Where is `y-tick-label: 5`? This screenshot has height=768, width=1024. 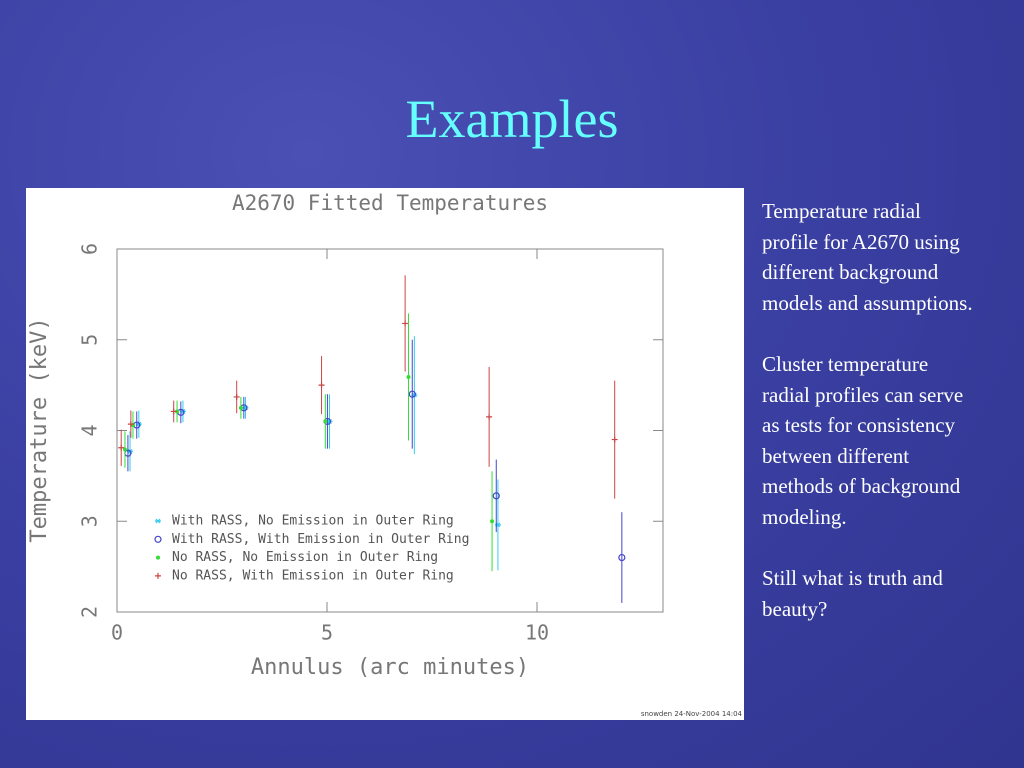 y-tick-label: 5 is located at coordinates (90, 340).